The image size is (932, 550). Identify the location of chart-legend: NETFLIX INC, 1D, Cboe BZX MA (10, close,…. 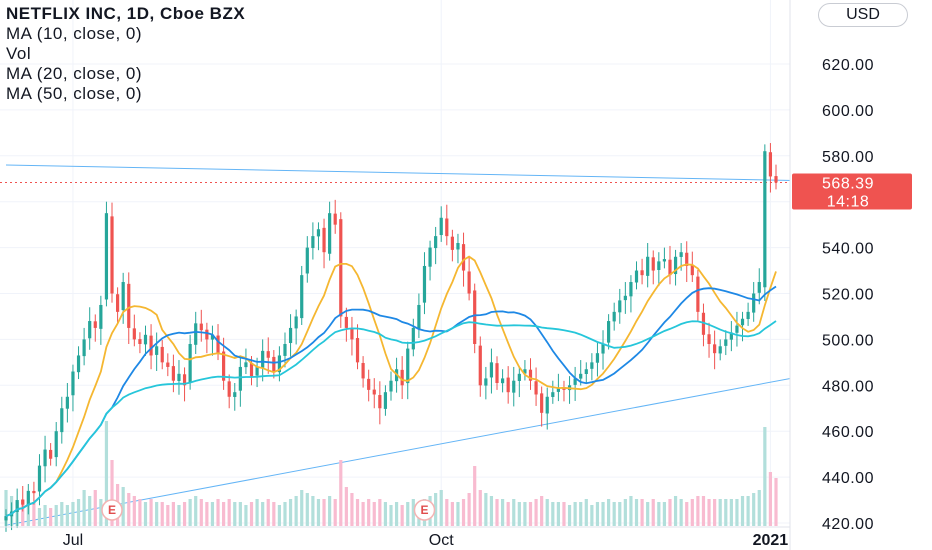
(125, 54).